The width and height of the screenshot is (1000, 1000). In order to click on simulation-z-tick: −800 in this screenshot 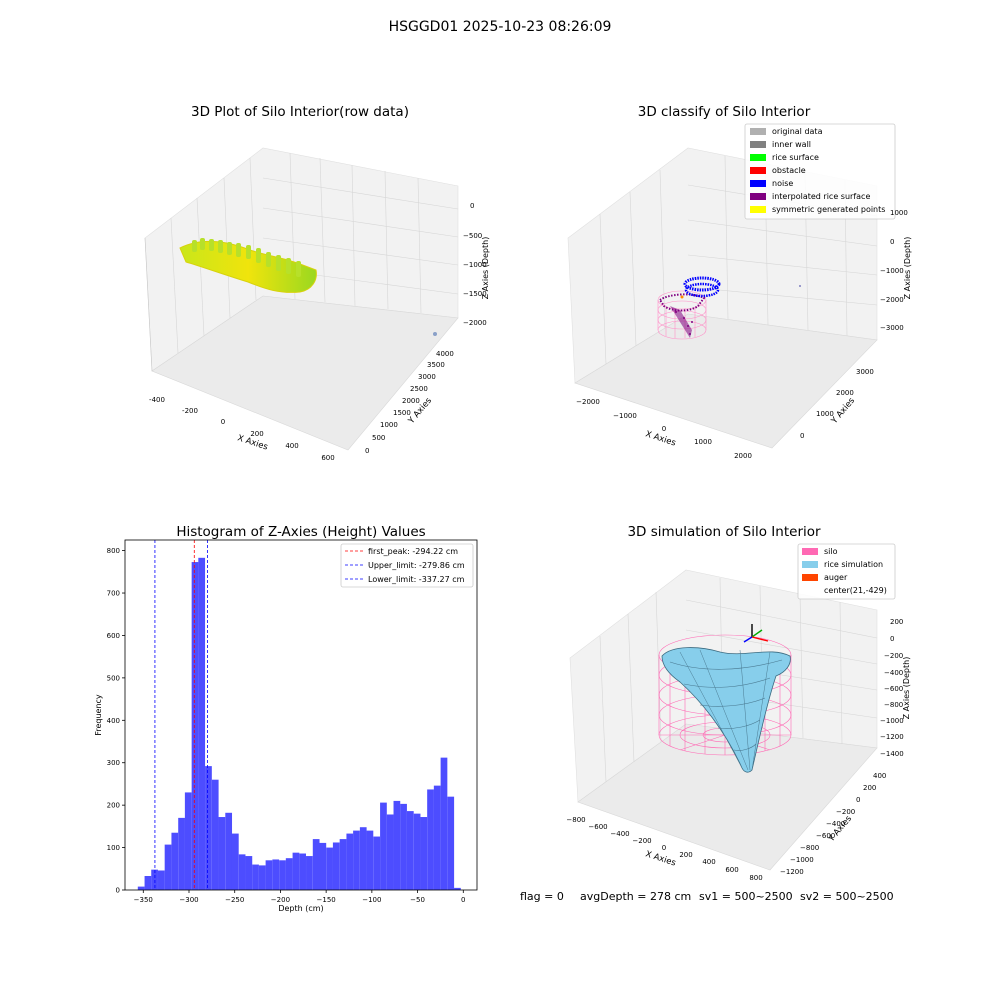, I will do `click(893, 705)`.